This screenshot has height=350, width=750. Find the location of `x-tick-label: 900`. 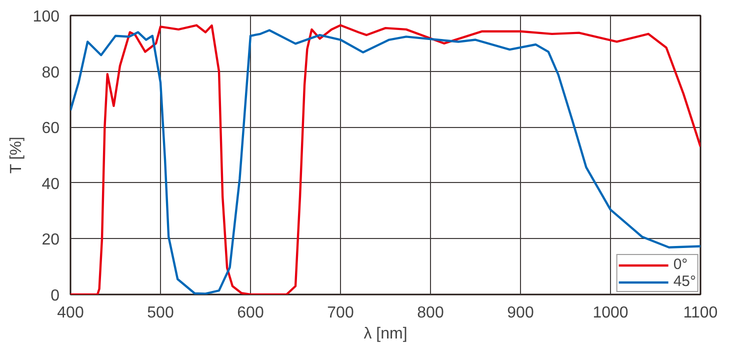

x-tick-label: 900 is located at coordinates (520, 313).